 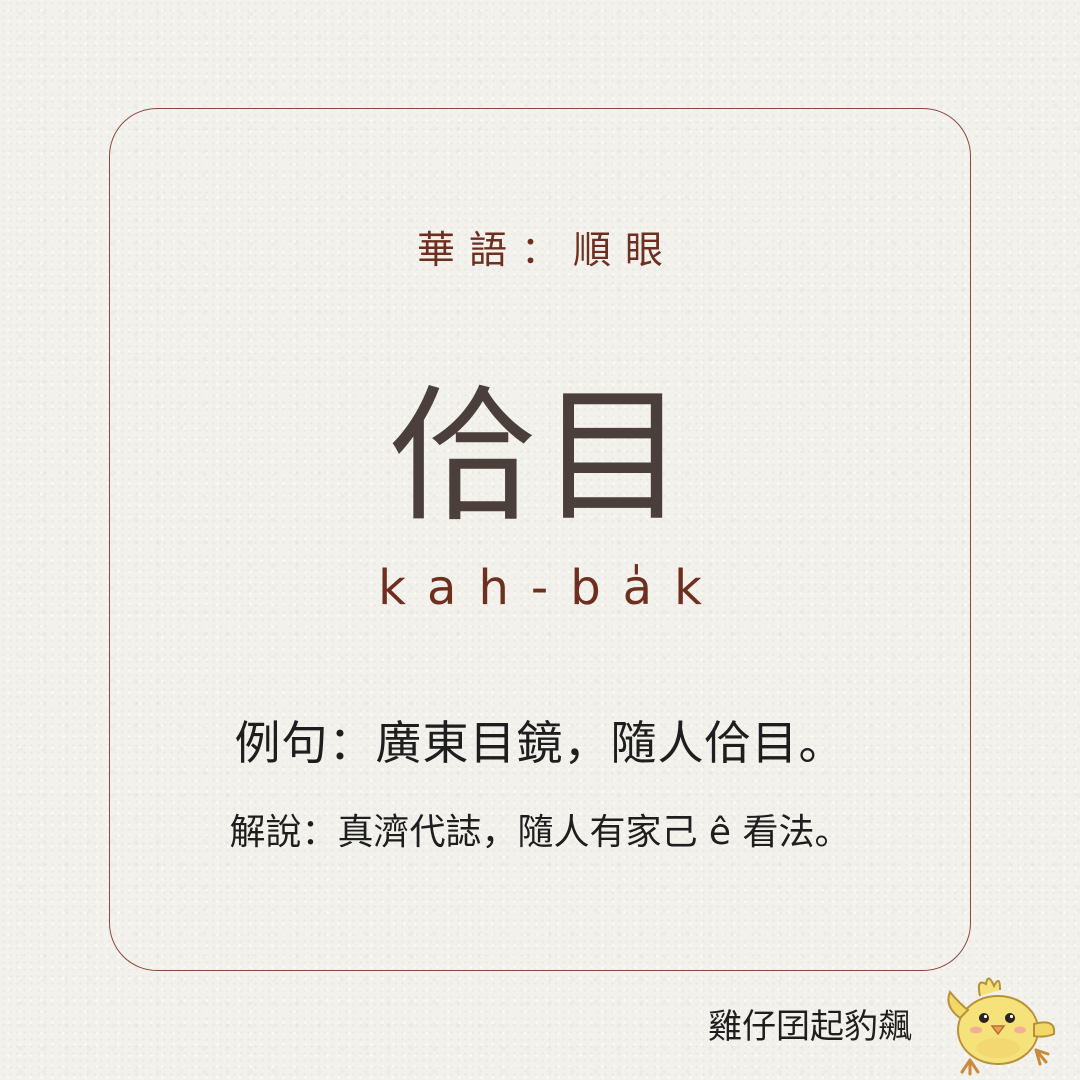 What do you see at coordinates (1001, 1026) in the screenshot?
I see `yellow-chick-icon` at bounding box center [1001, 1026].